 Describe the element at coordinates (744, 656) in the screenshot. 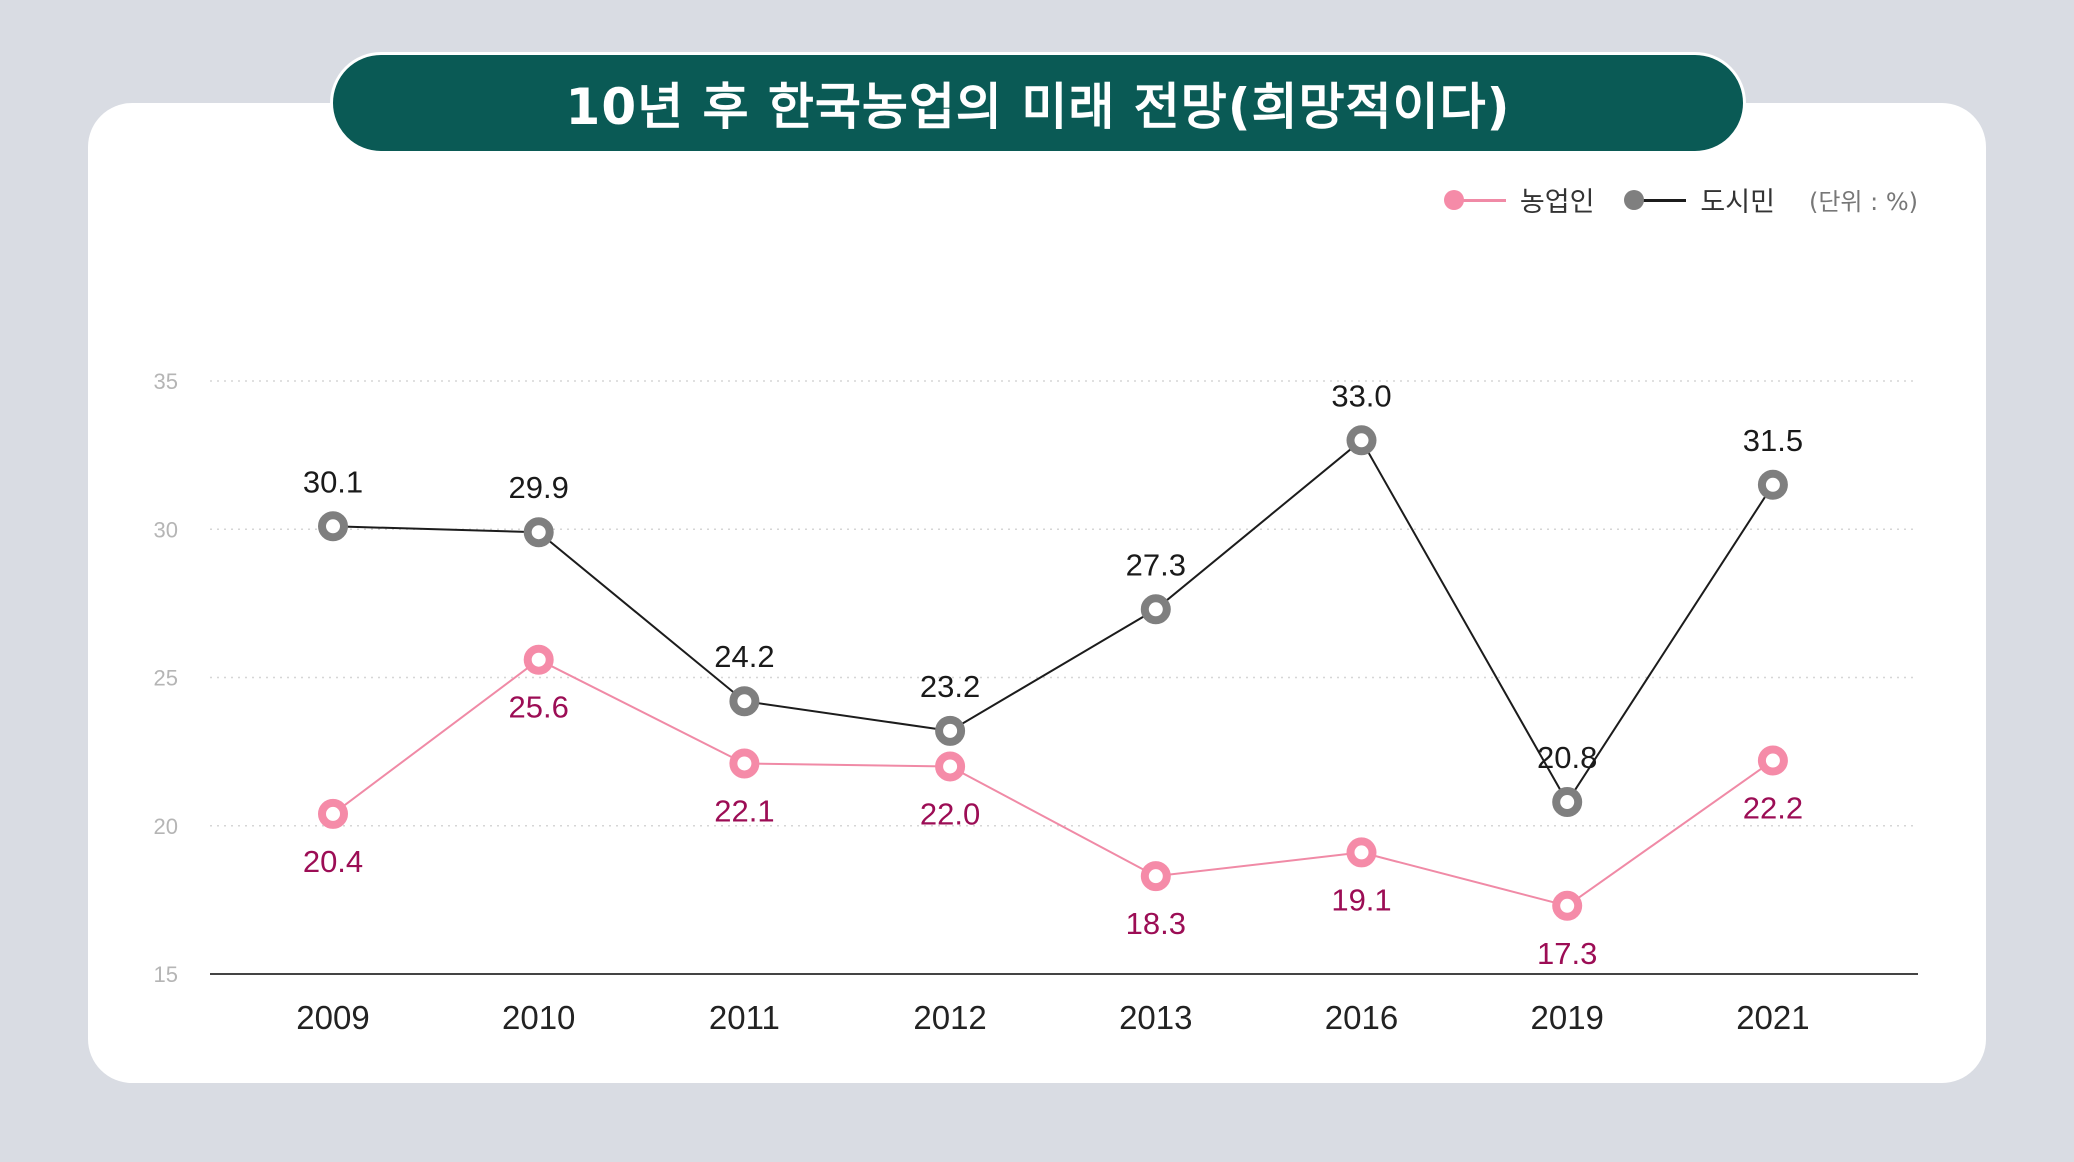

I see `data-label-citizens: 24.2` at that location.